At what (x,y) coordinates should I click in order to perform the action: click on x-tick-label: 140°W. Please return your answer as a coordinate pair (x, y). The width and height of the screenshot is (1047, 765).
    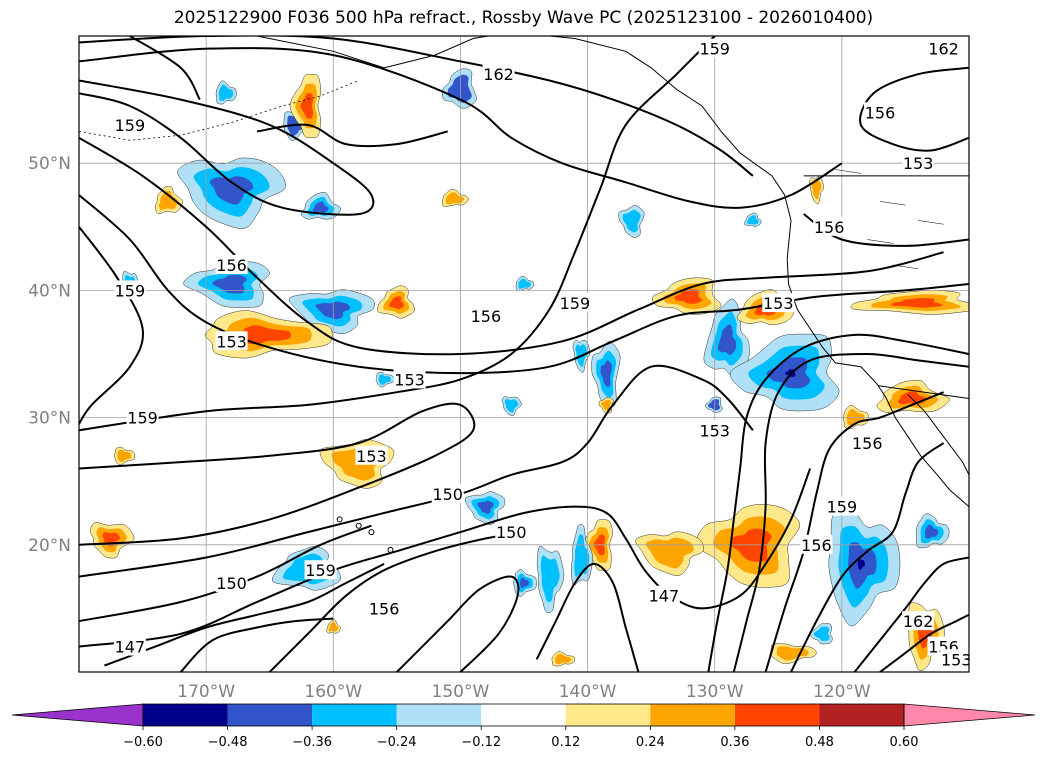
    Looking at the image, I should click on (588, 692).